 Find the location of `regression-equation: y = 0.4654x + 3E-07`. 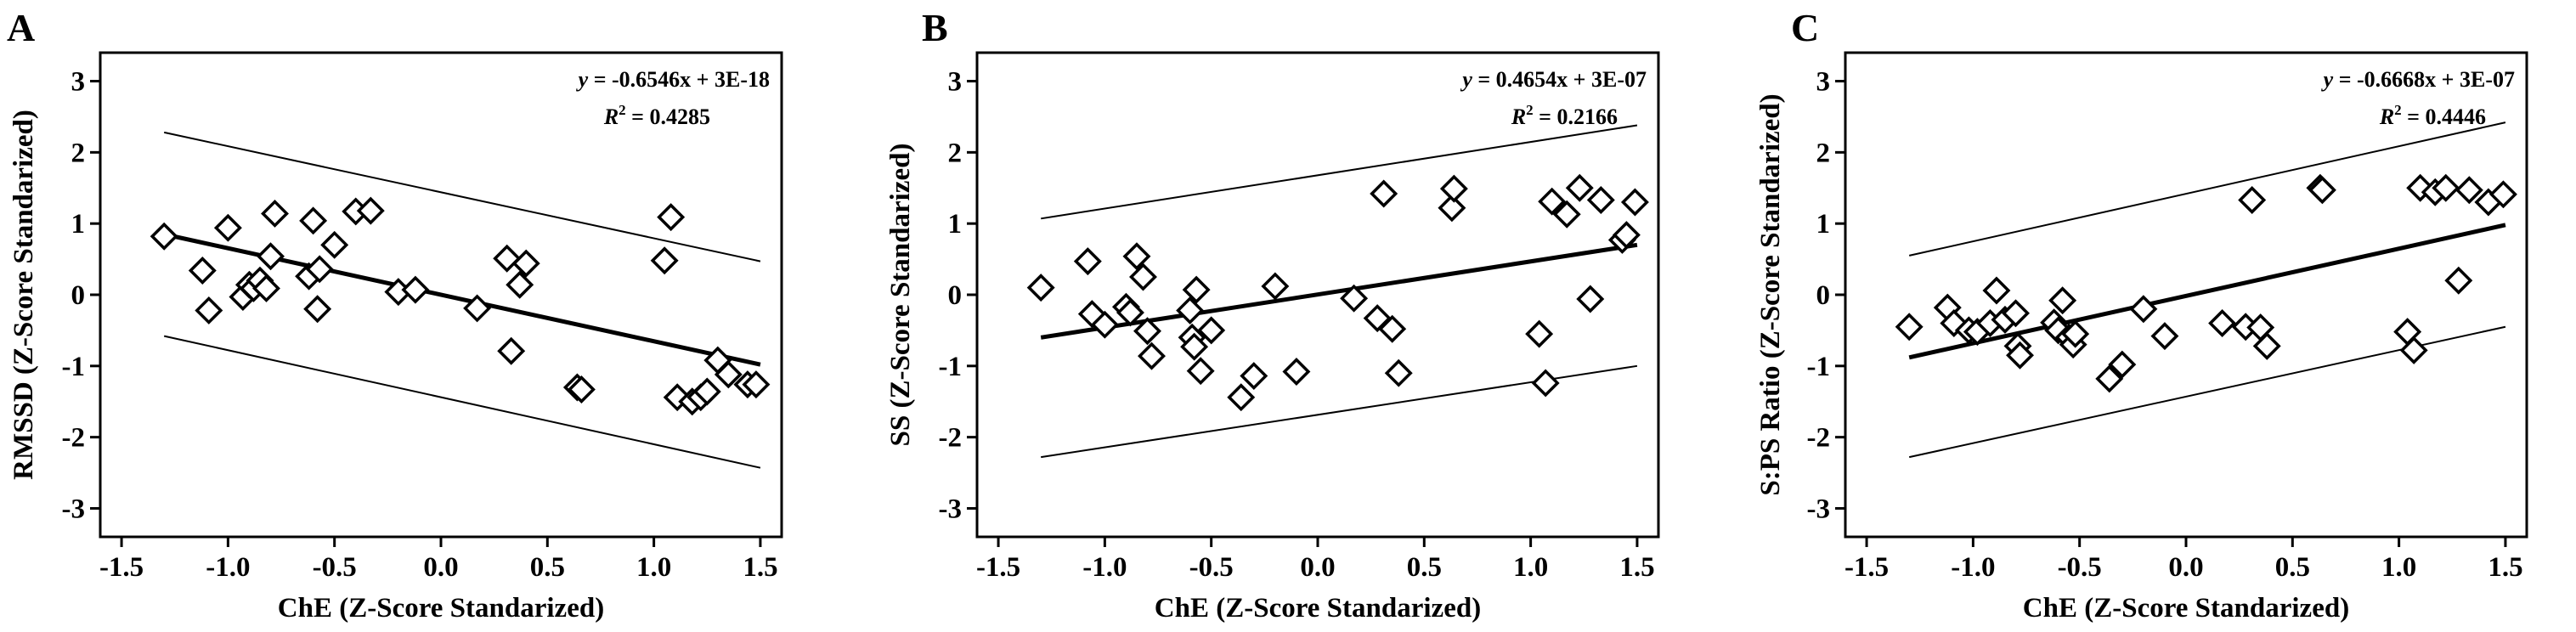

regression-equation: y = 0.4654x + 3E-07 is located at coordinates (1554, 80).